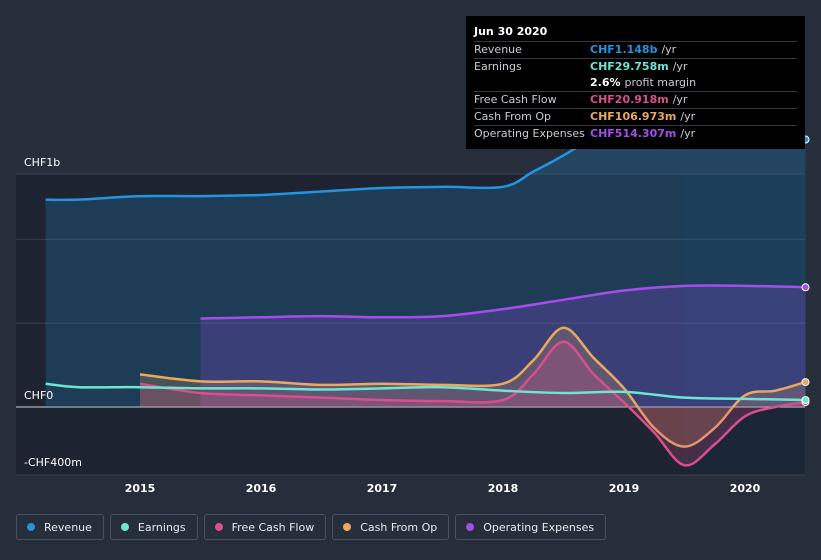 Image resolution: width=821 pixels, height=560 pixels. Describe the element at coordinates (140, 488) in the screenshot. I see `x-tick-label: 2015` at that location.